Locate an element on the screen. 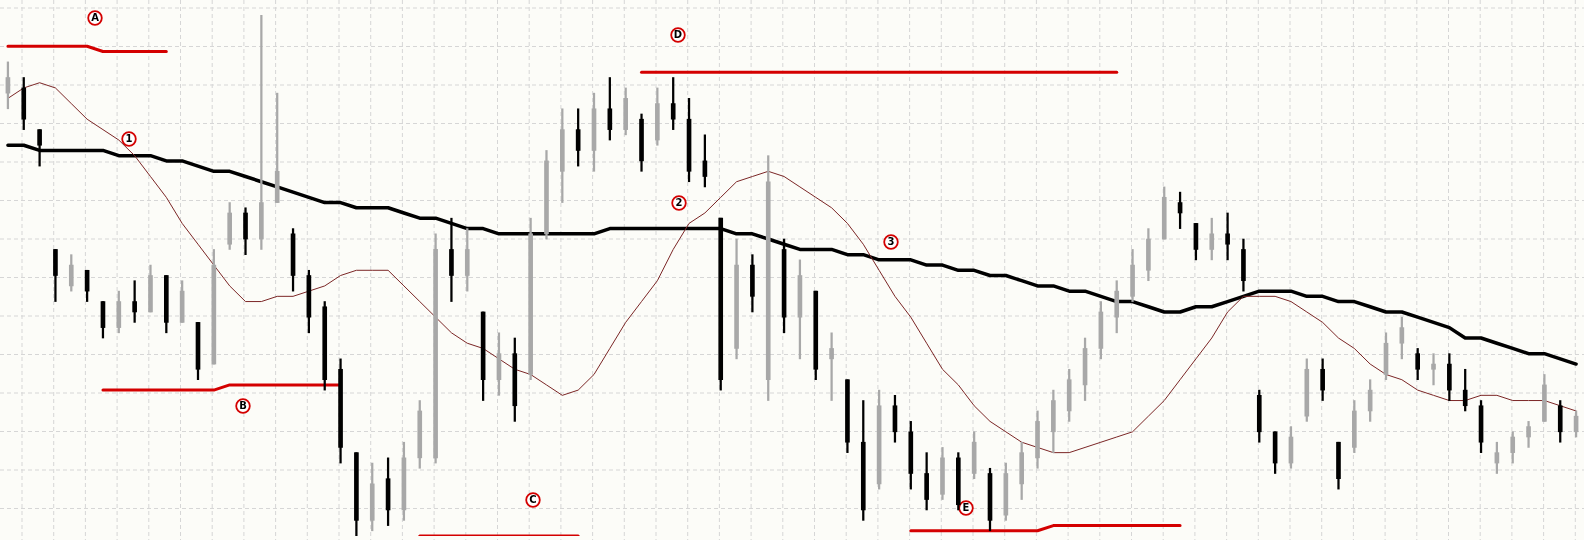 This screenshot has width=1584, height=540. annotation: D is located at coordinates (678, 35).